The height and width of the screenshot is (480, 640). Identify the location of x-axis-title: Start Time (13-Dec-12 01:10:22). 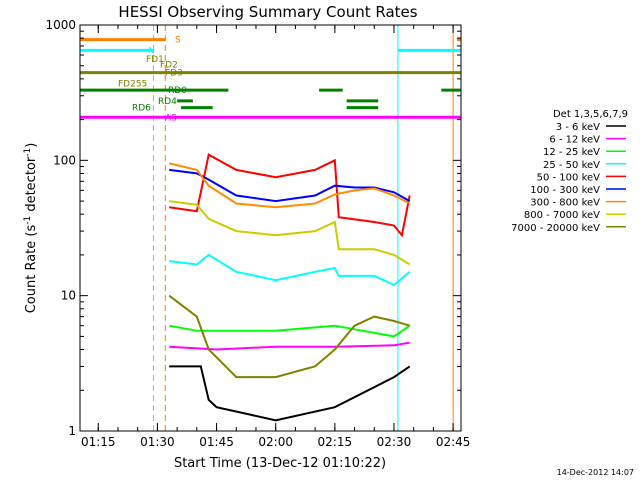
(280, 463).